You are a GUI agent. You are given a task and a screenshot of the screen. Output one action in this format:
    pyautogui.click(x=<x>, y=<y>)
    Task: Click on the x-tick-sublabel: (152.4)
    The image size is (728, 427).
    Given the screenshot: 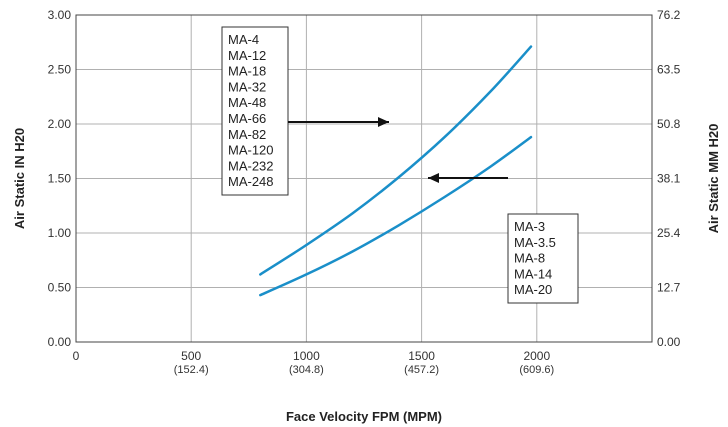 What is the action you would take?
    pyautogui.click(x=191, y=370)
    